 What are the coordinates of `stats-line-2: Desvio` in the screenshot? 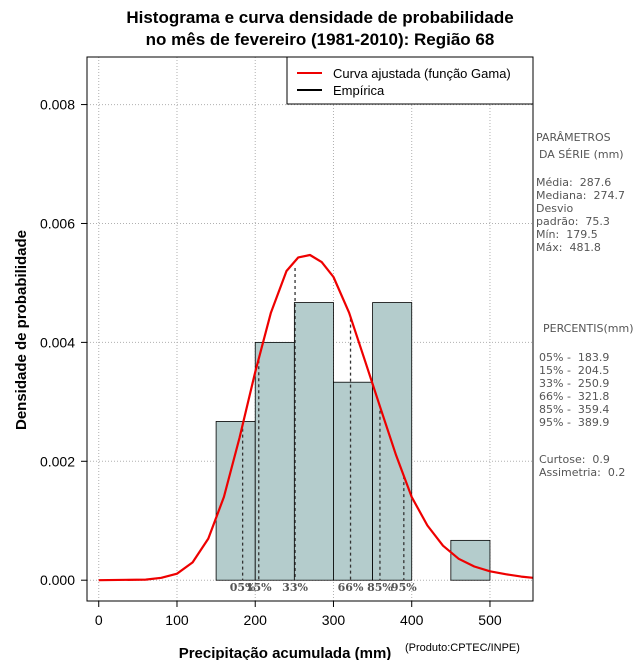 It's located at (555, 208).